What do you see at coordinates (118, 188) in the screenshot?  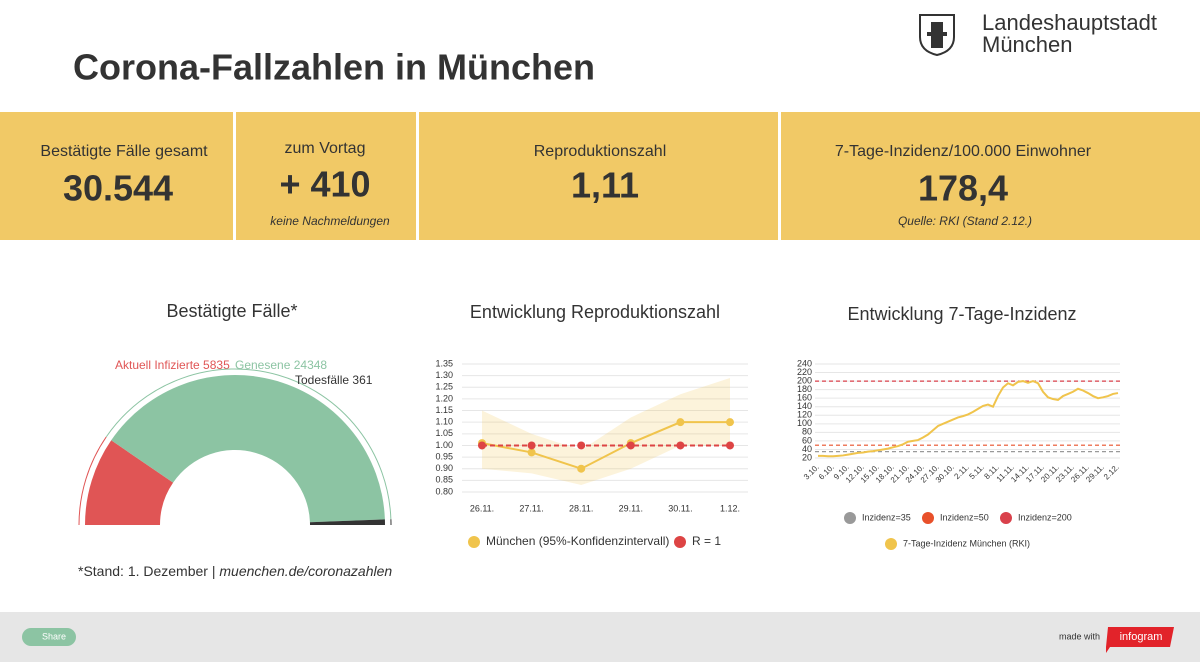 I see `kpi-value: 30.544` at bounding box center [118, 188].